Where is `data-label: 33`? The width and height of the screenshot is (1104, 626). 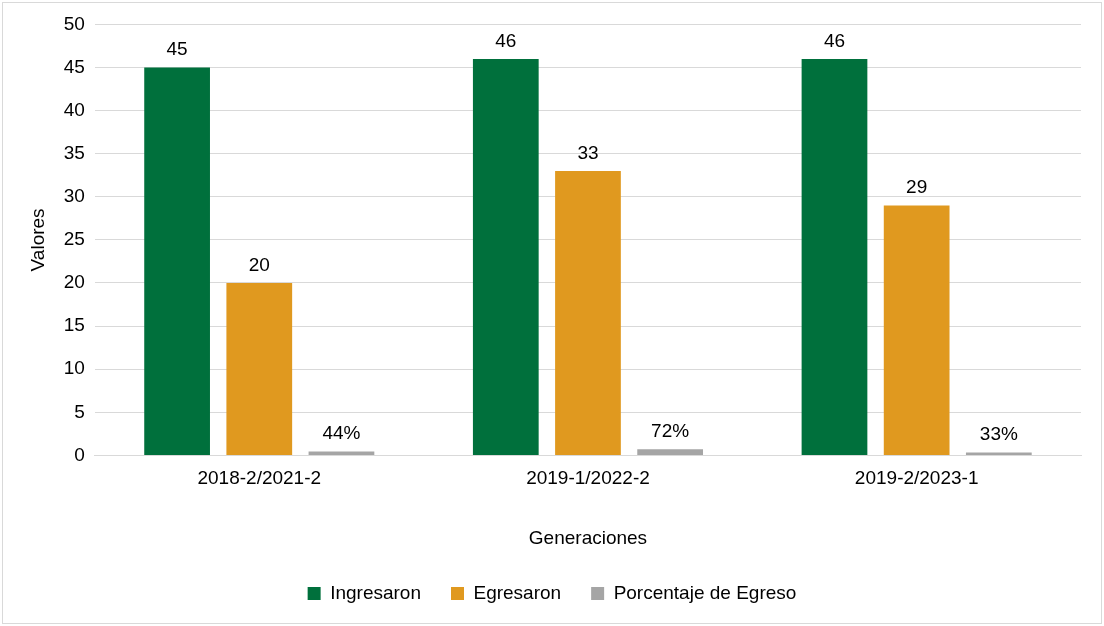 data-label: 33 is located at coordinates (588, 152).